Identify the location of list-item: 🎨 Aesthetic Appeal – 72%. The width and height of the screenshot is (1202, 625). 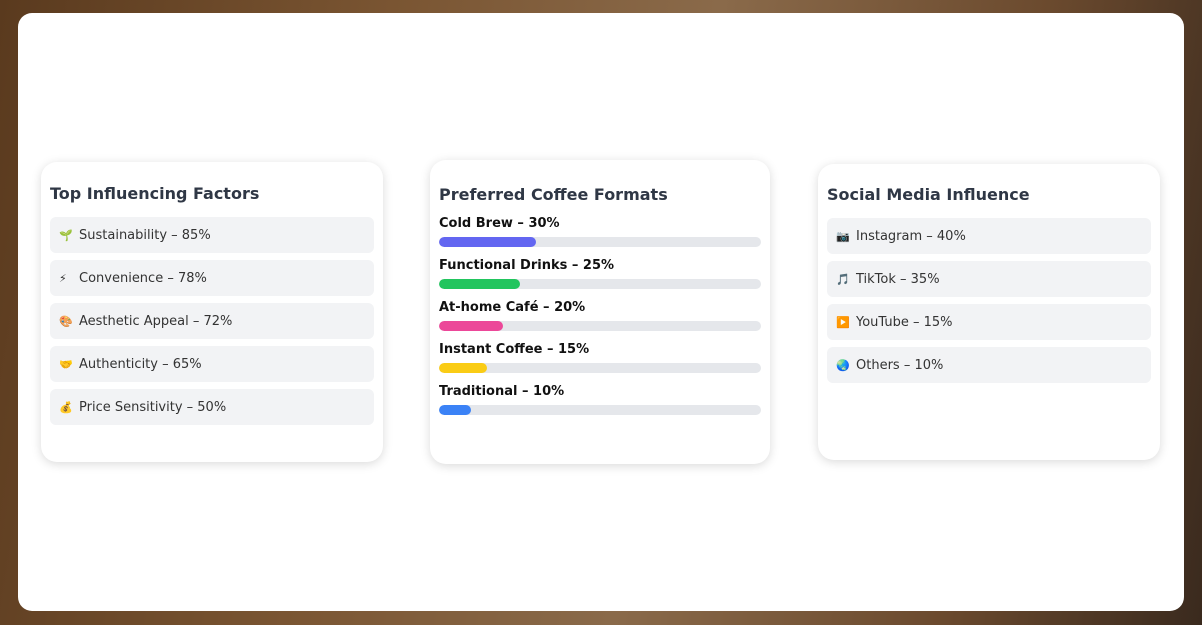
(212, 321).